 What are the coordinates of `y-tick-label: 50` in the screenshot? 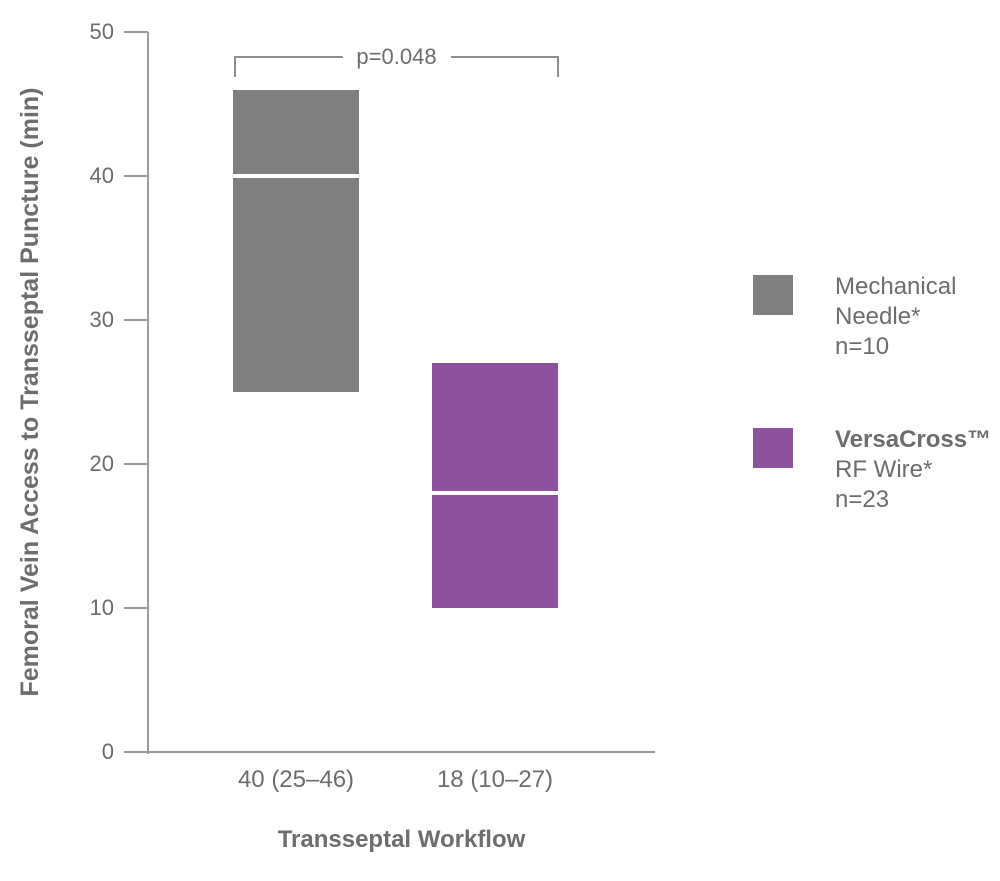 It's located at (101, 31).